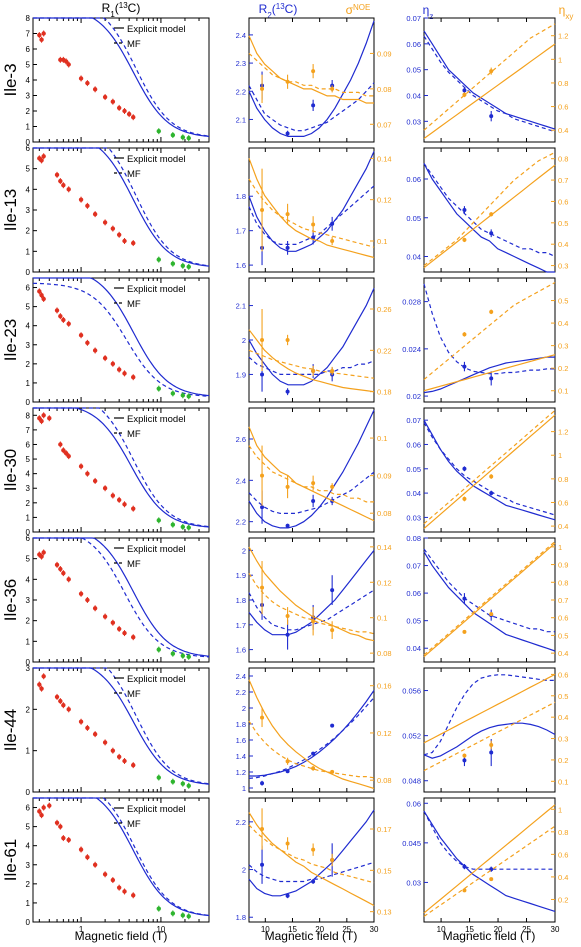 The image size is (581, 947). I want to click on y-tick-label-left: 0.08, so click(413, 538).